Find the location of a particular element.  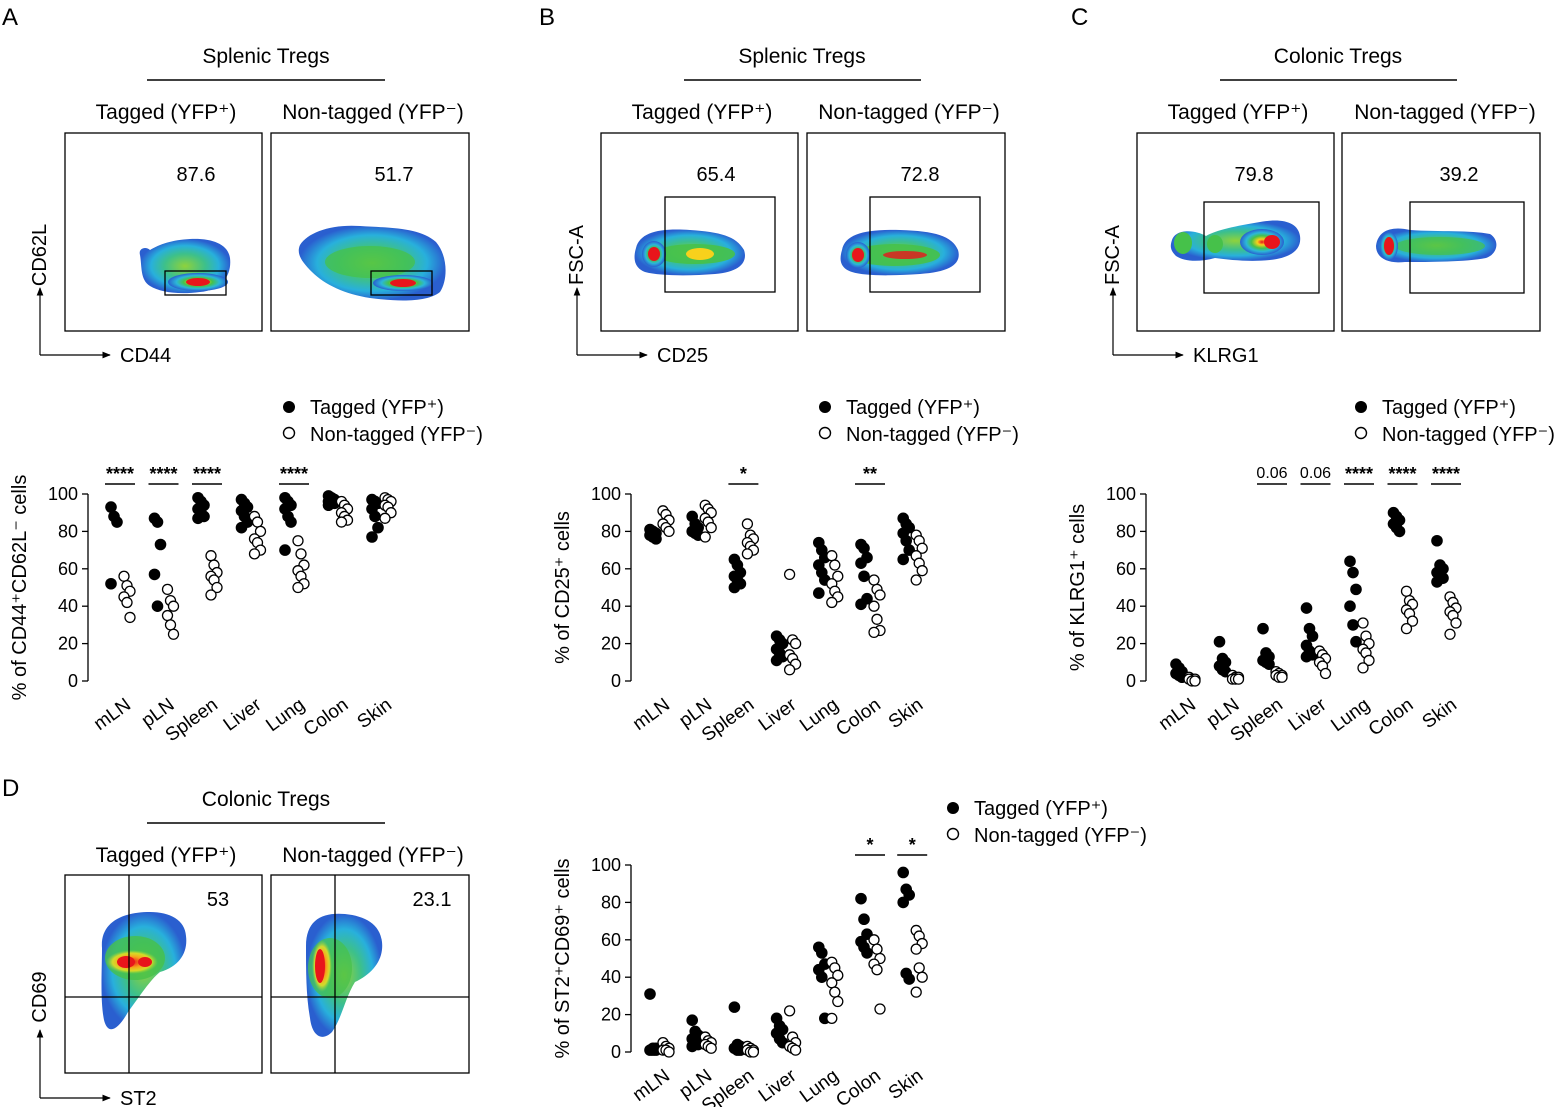

chart-c-ytick-label: 0 is located at coordinates (1131, 681).